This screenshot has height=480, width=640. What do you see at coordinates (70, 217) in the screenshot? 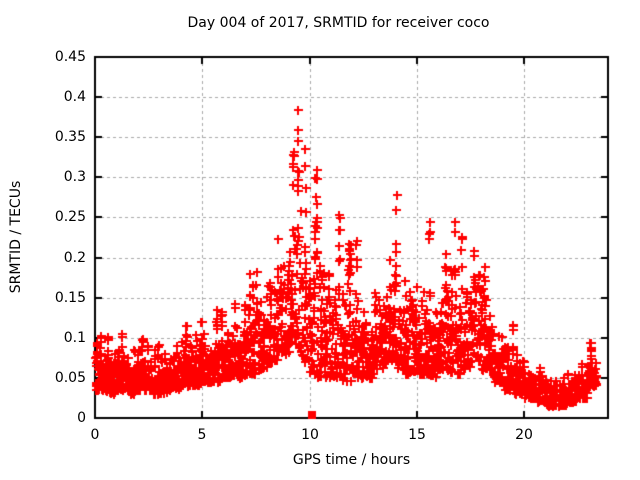
I see `y-tick-label: 0.25` at bounding box center [70, 217].